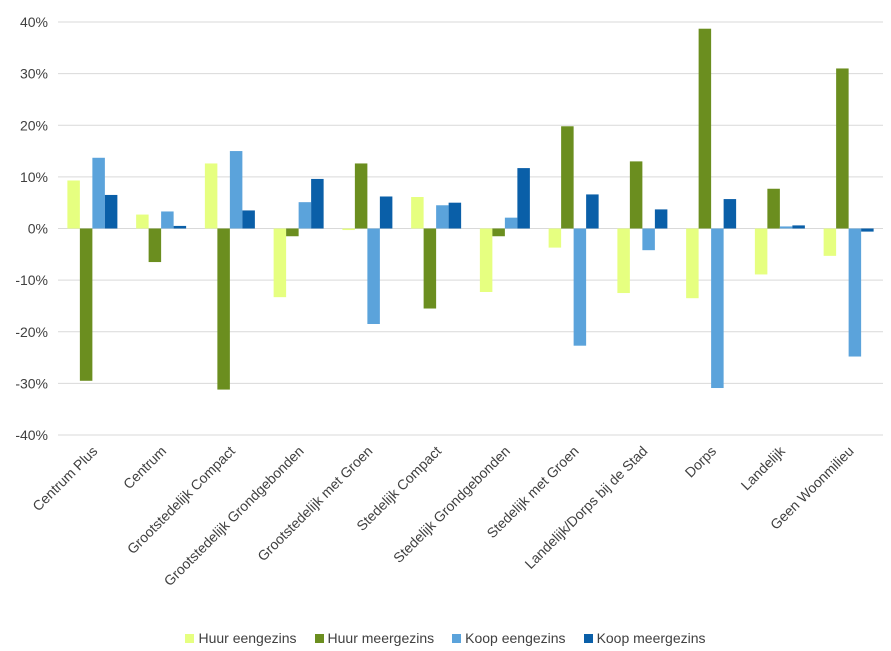  Describe the element at coordinates (31, 332) in the screenshot. I see `y-tick-label: -20%` at that location.